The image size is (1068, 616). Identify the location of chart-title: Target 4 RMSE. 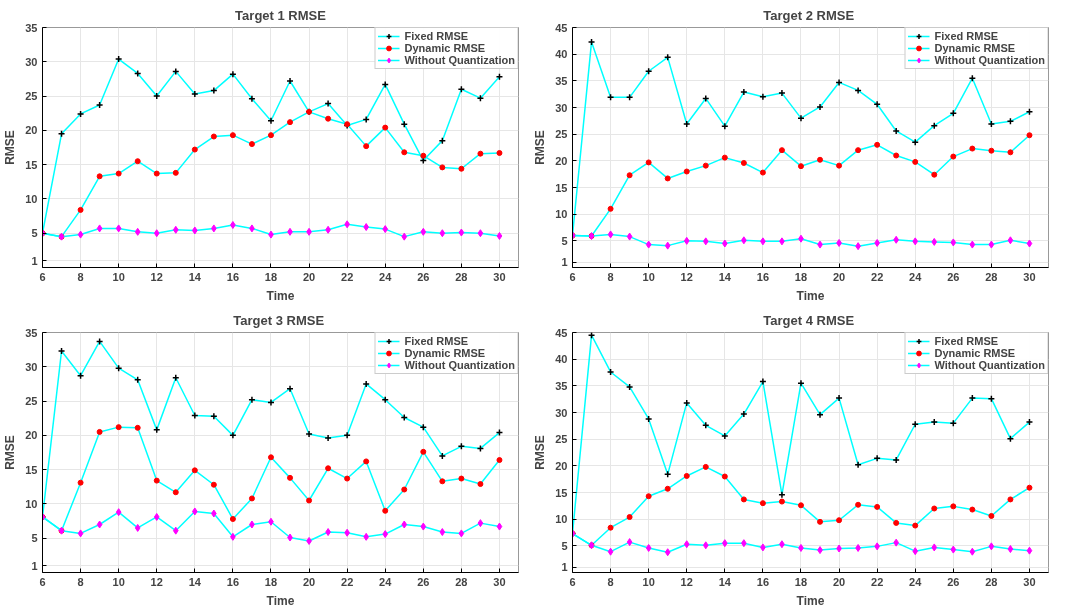
(809, 320).